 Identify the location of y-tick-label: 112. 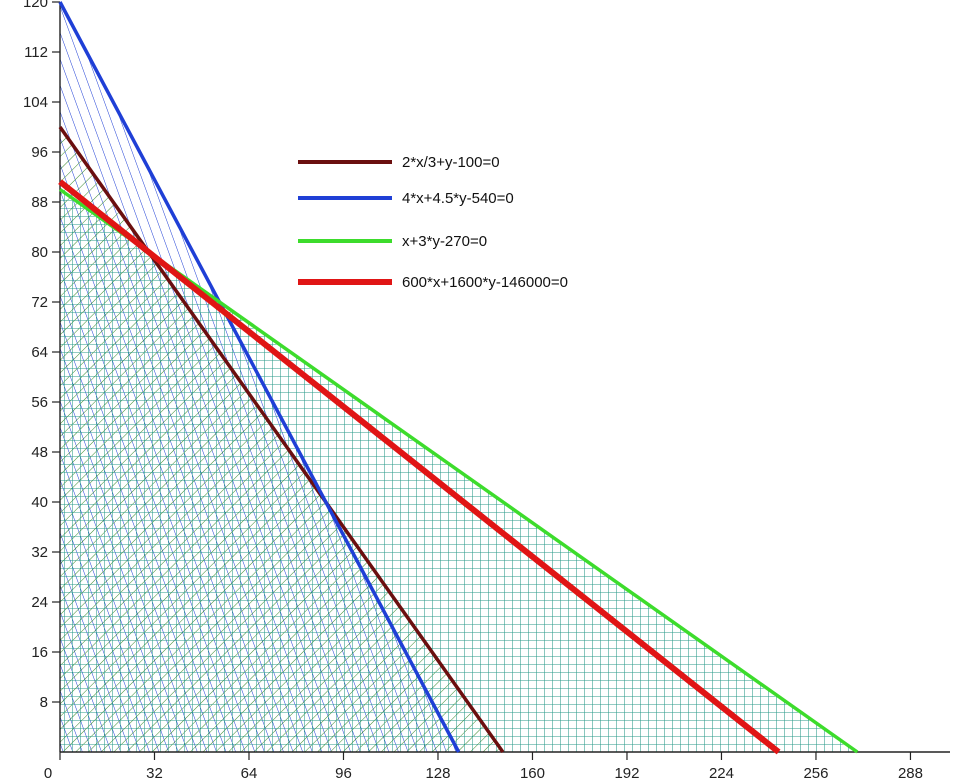
(36, 52).